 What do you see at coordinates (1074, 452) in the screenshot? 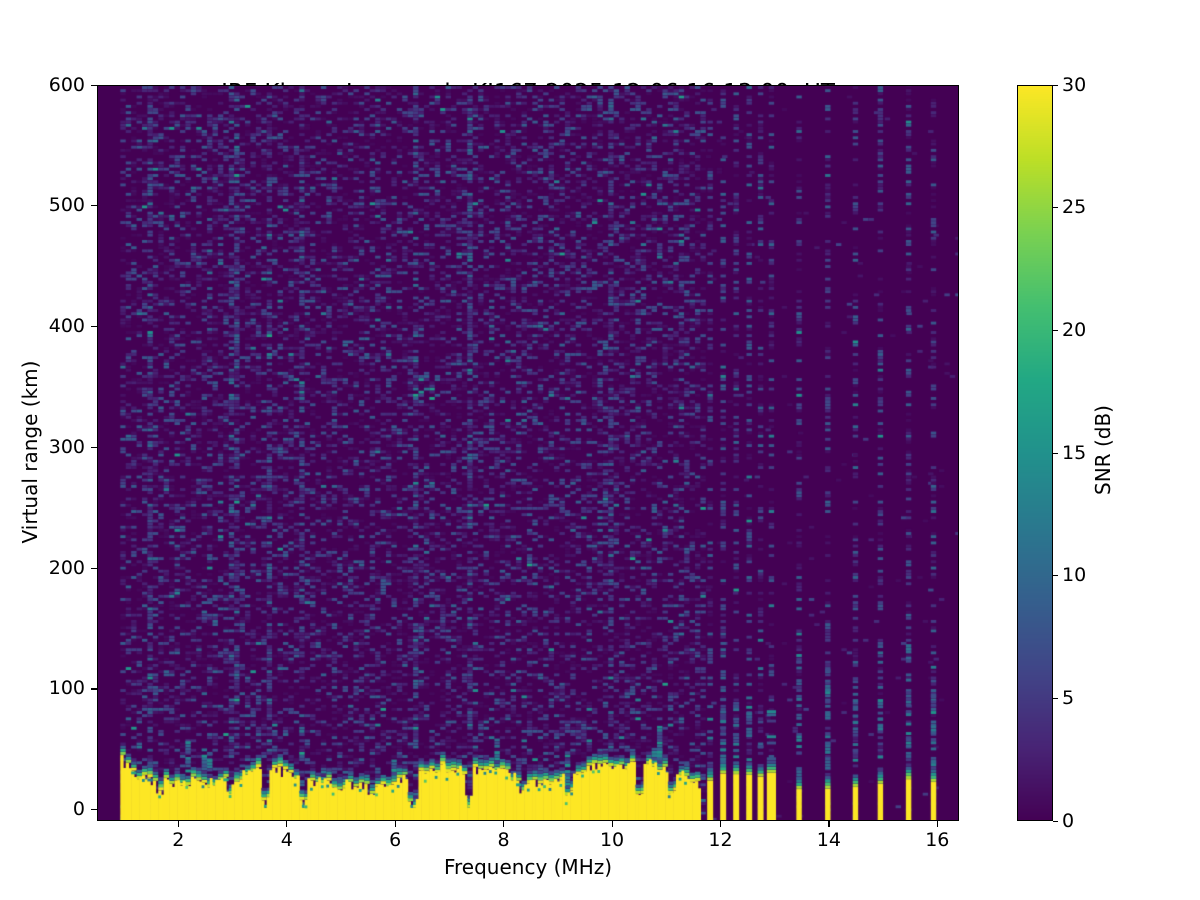
I see `colorbar-tick-label-15: 15` at bounding box center [1074, 452].